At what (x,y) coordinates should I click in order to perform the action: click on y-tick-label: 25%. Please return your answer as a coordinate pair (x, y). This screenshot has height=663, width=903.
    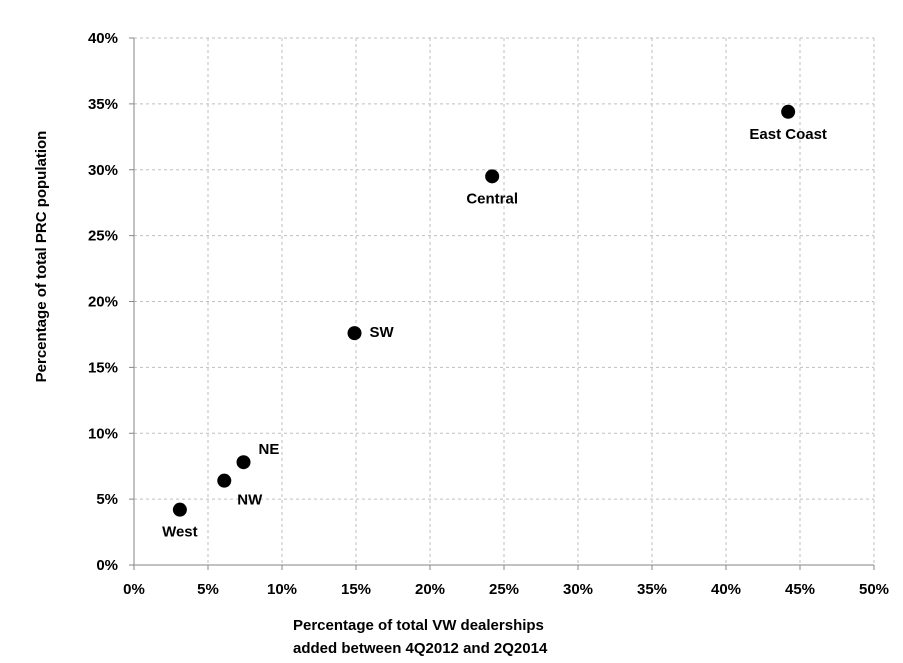
    Looking at the image, I should click on (103, 236).